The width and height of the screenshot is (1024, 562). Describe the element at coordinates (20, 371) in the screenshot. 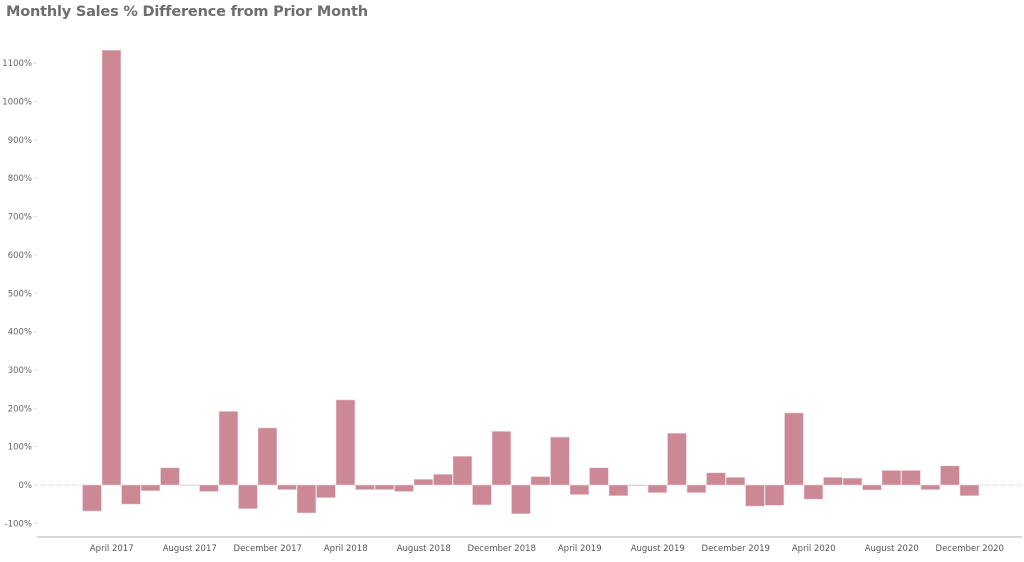

I see `y-tick-label: 300%` at that location.